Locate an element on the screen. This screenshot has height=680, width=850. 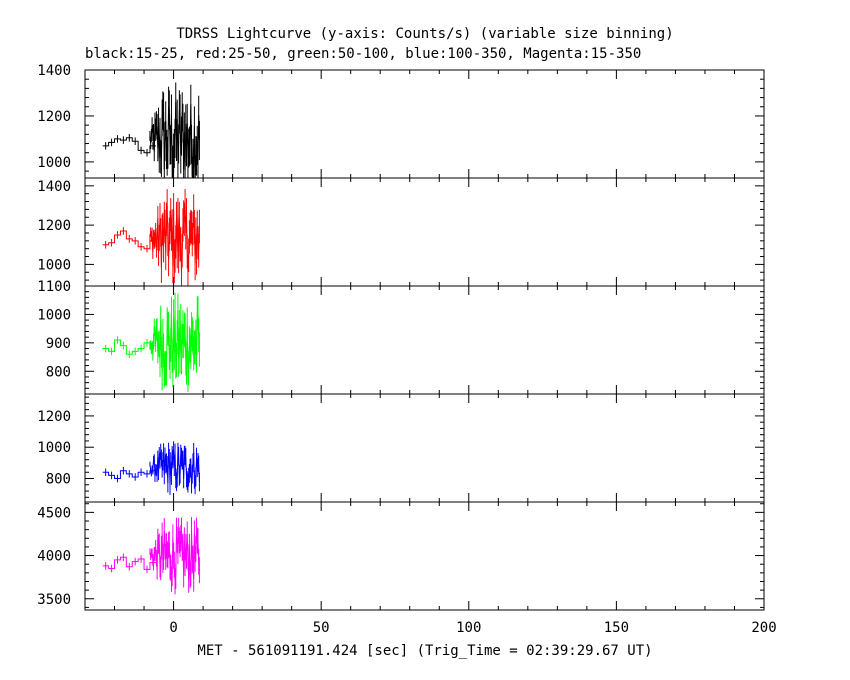
x-tick-label: 150 is located at coordinates (616, 628).